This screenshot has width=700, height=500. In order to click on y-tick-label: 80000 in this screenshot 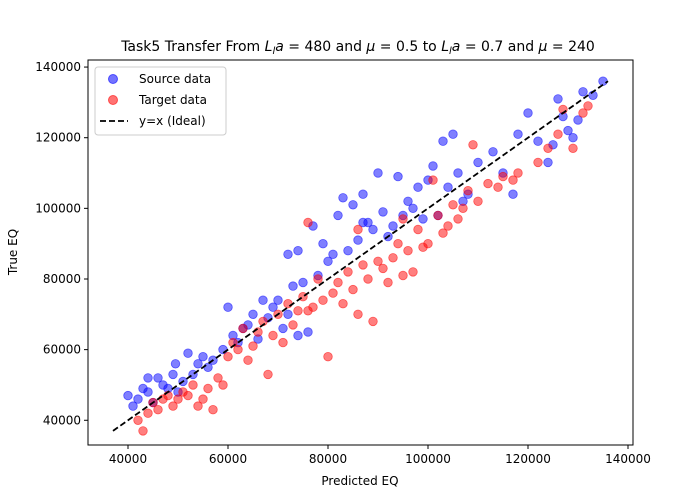, I will do `click(62, 279)`.